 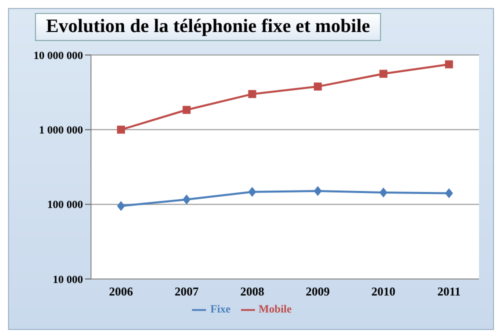 What do you see at coordinates (252, 291) in the screenshot?
I see `x-tick-label: 2008` at bounding box center [252, 291].